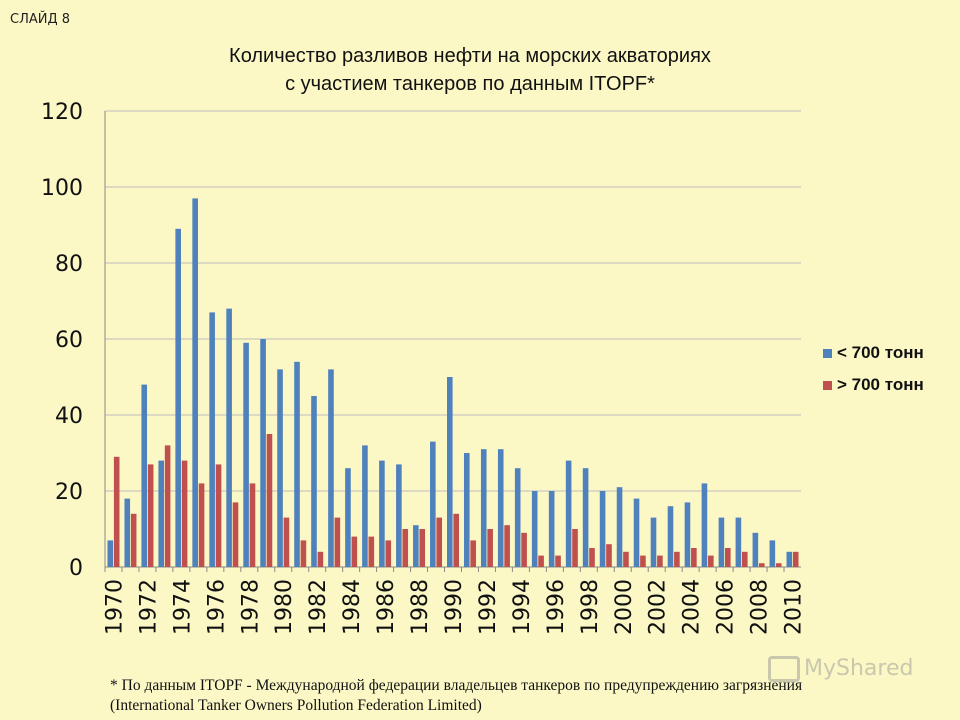 This screenshot has width=960, height=720. Describe the element at coordinates (500, 508) in the screenshot. I see `bar-small-spill-1993` at that location.